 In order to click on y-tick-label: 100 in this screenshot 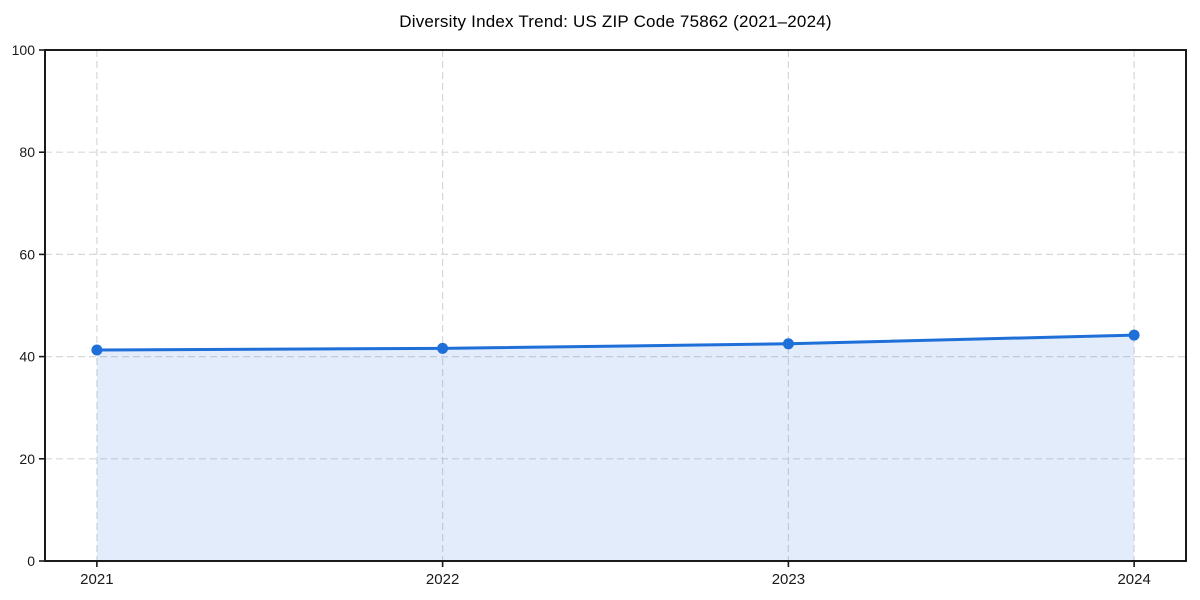, I will do `click(24, 50)`.